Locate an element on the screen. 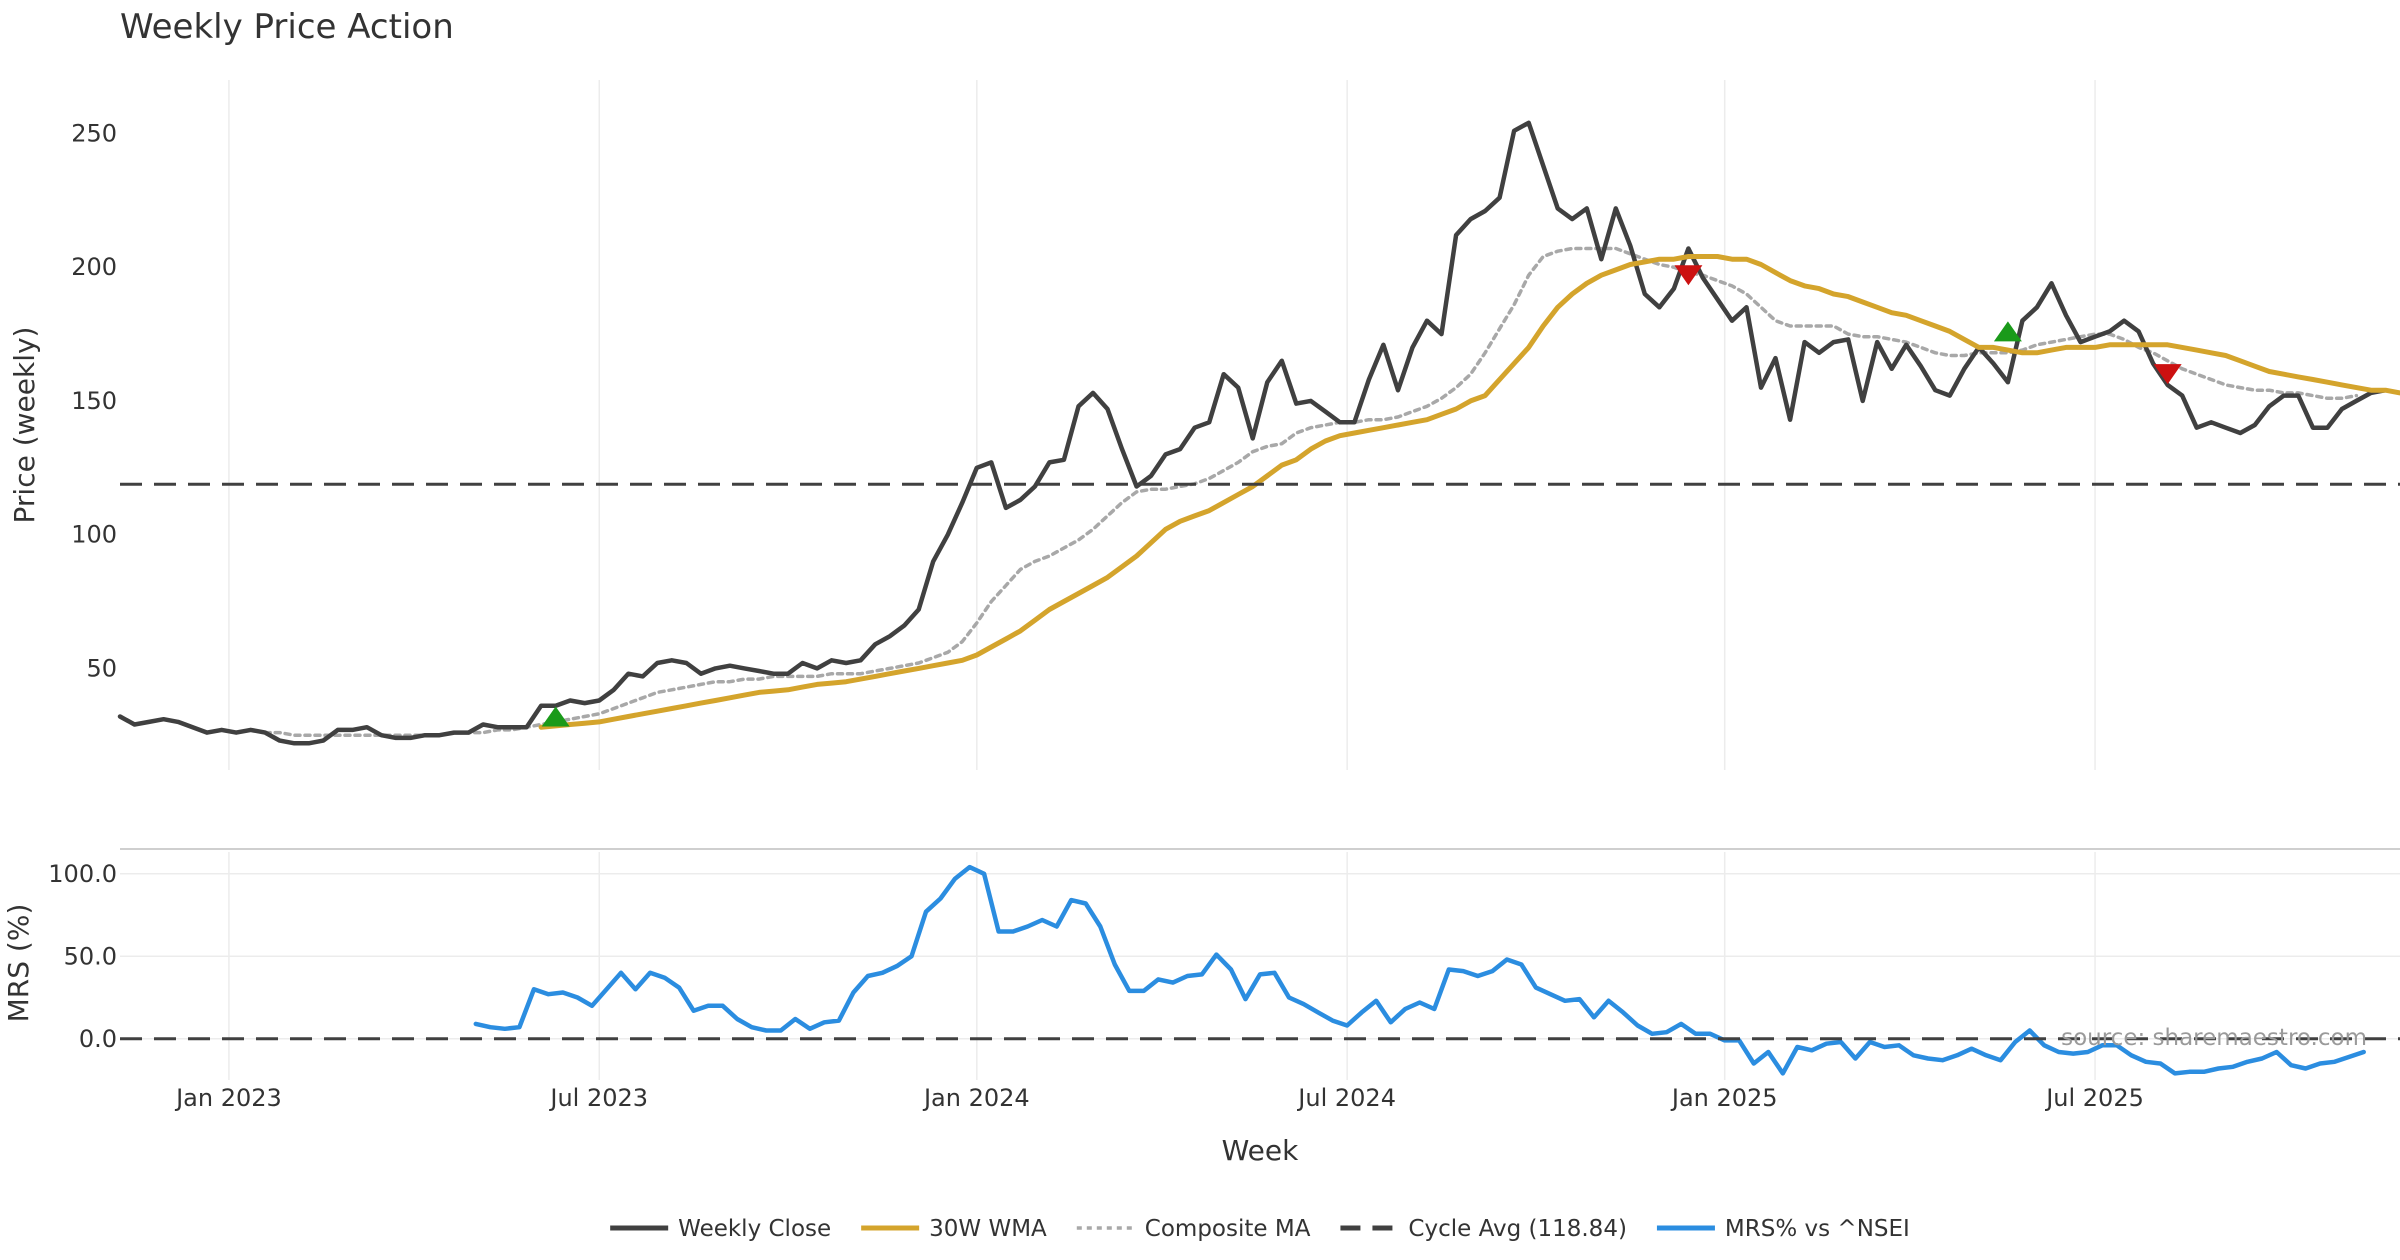  x-axis-label: Week is located at coordinates (1260, 1150).